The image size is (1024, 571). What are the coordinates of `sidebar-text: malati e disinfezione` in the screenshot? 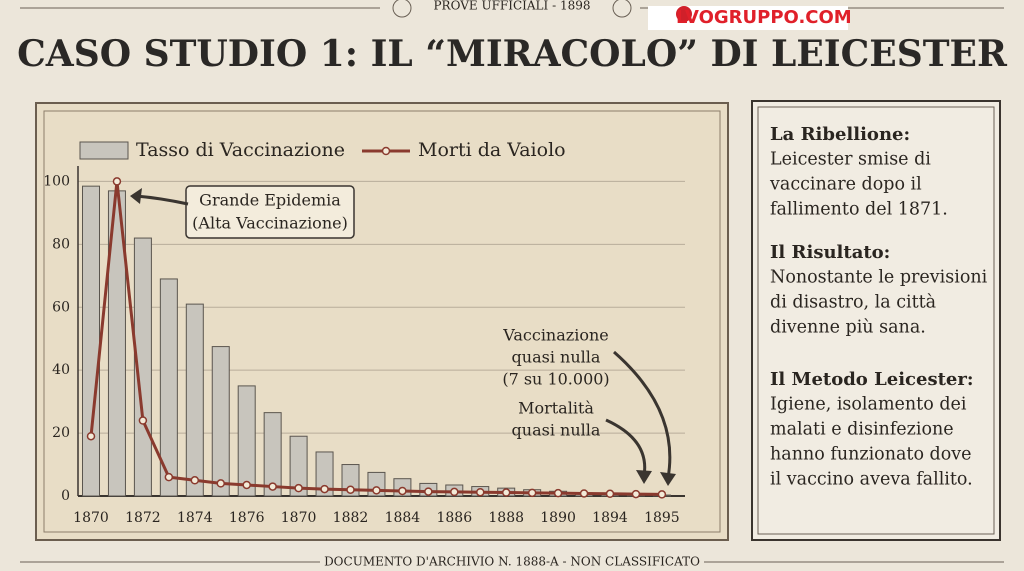 It's located at (862, 430).